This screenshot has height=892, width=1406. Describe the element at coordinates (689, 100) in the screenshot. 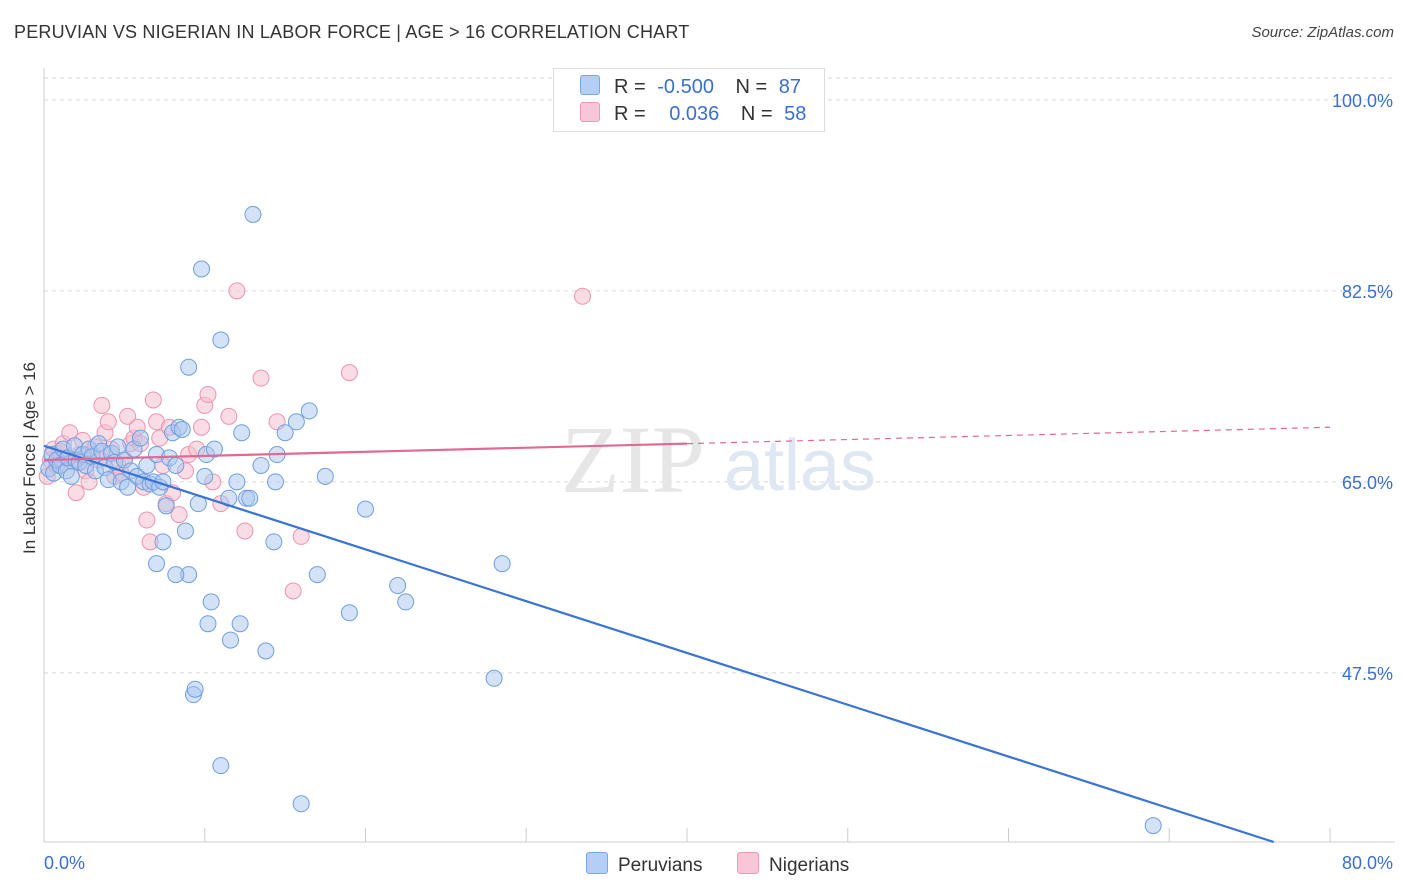

I see `correlation-legend: R = -0.500 N = 87 R = 0.036 N = 58` at that location.